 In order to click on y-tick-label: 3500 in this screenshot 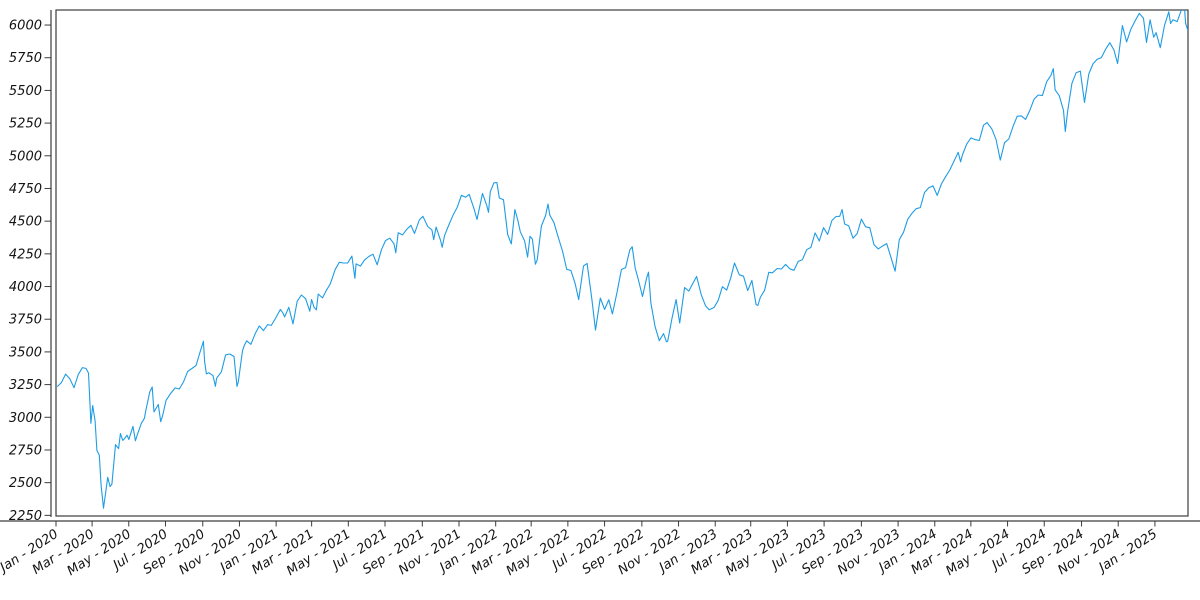, I will do `click(25, 352)`.